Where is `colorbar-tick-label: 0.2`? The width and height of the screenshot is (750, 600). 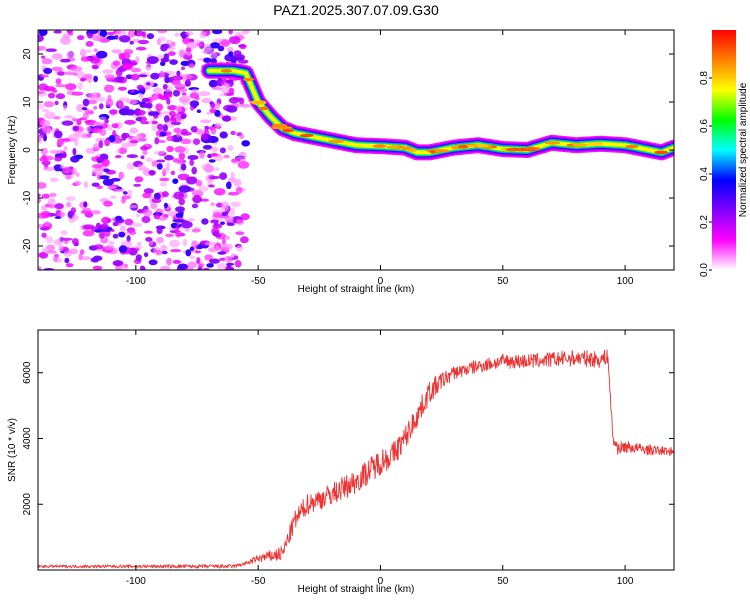 colorbar-tick-label: 0.2 is located at coordinates (704, 222).